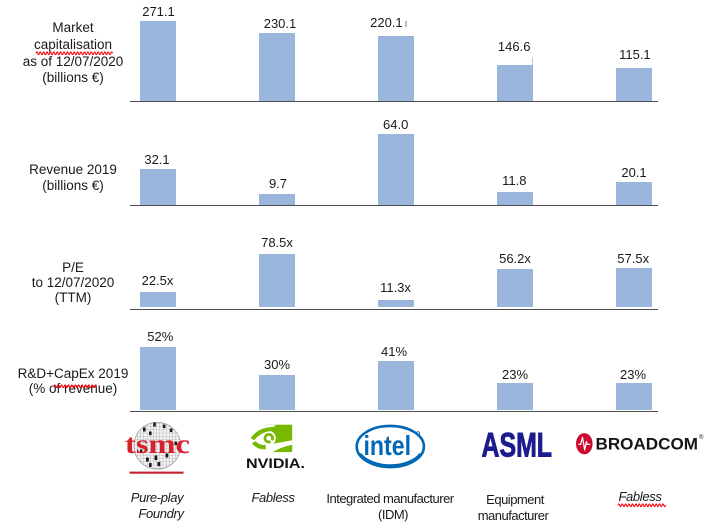  What do you see at coordinates (517, 445) in the screenshot?
I see `svg-text: ASML` at bounding box center [517, 445].